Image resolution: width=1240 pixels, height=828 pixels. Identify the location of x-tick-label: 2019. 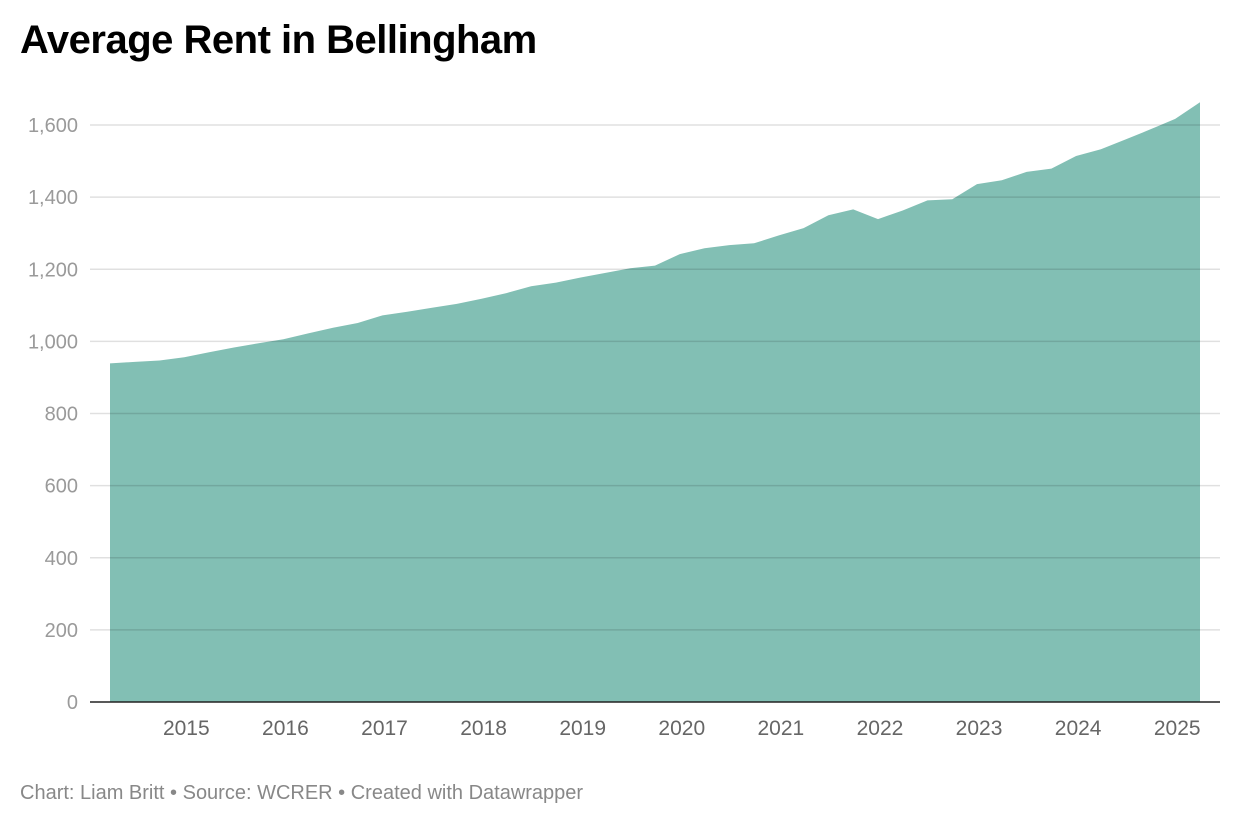
(582, 728).